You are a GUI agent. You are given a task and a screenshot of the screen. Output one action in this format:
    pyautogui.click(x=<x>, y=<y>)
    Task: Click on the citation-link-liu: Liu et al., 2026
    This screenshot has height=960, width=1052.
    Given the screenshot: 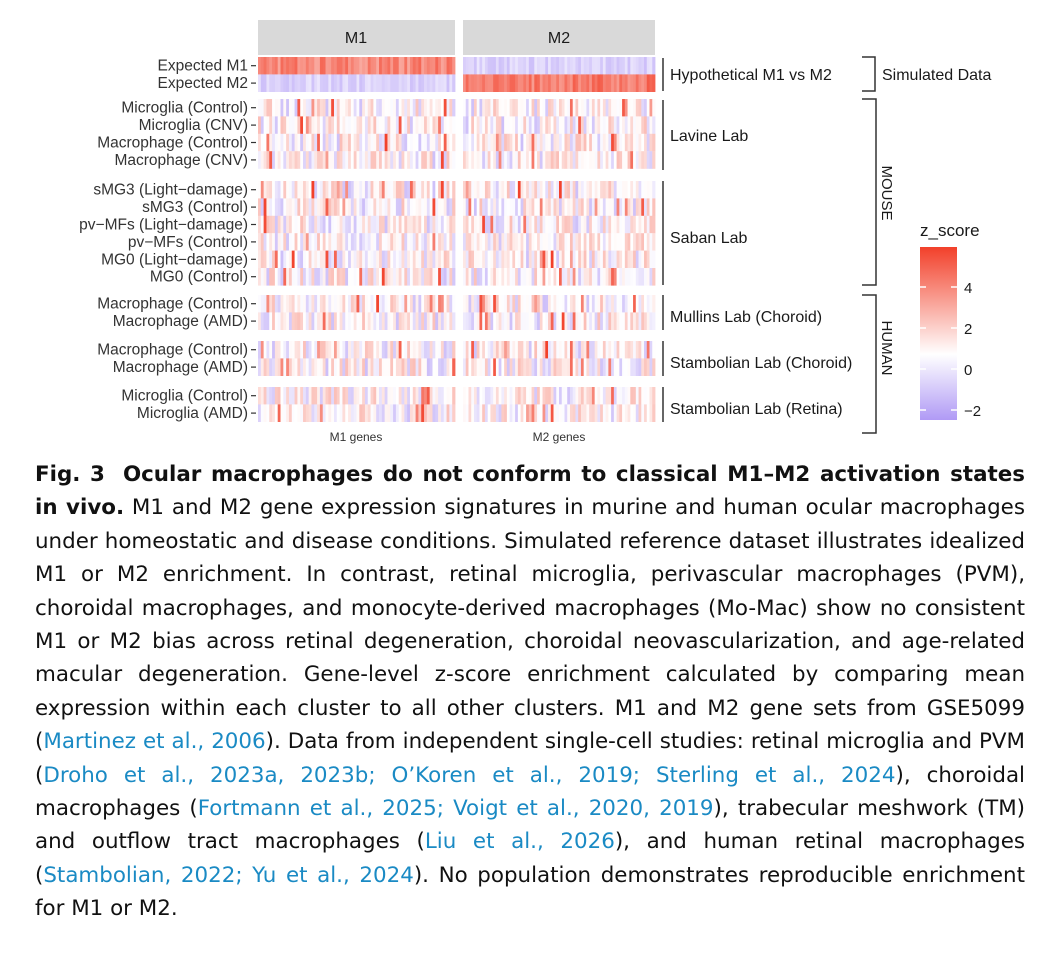 What is the action you would take?
    pyautogui.click(x=519, y=842)
    